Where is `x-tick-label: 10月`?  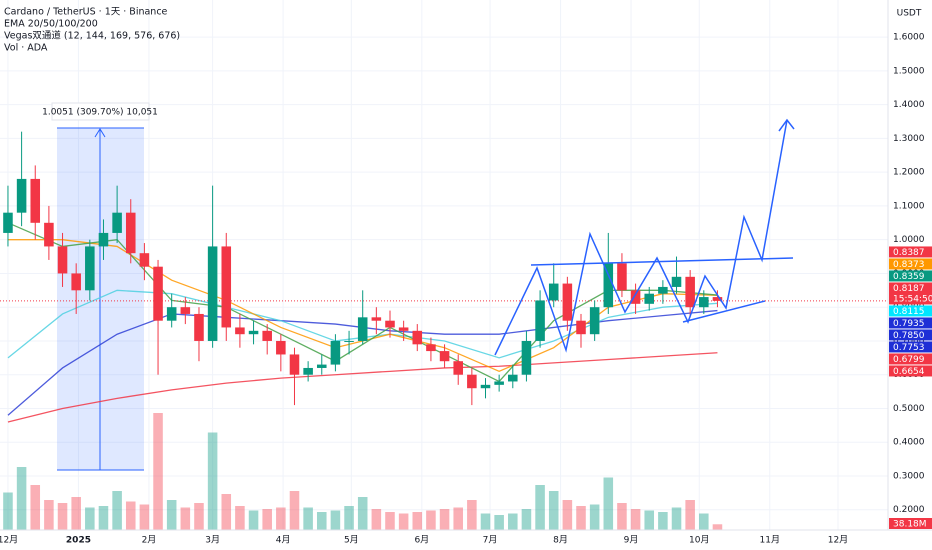 x-tick-label: 10月 is located at coordinates (699, 540).